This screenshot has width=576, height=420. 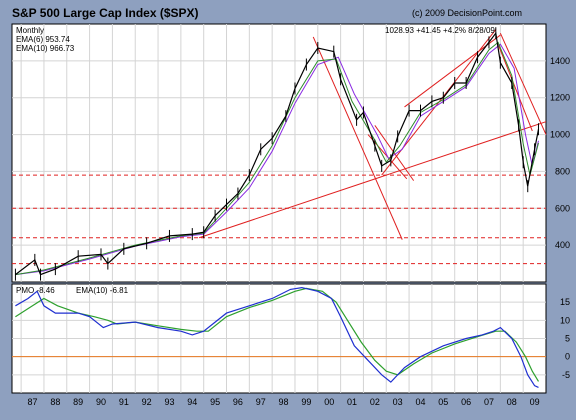 I want to click on x-tick-label: 03, so click(x=398, y=402).